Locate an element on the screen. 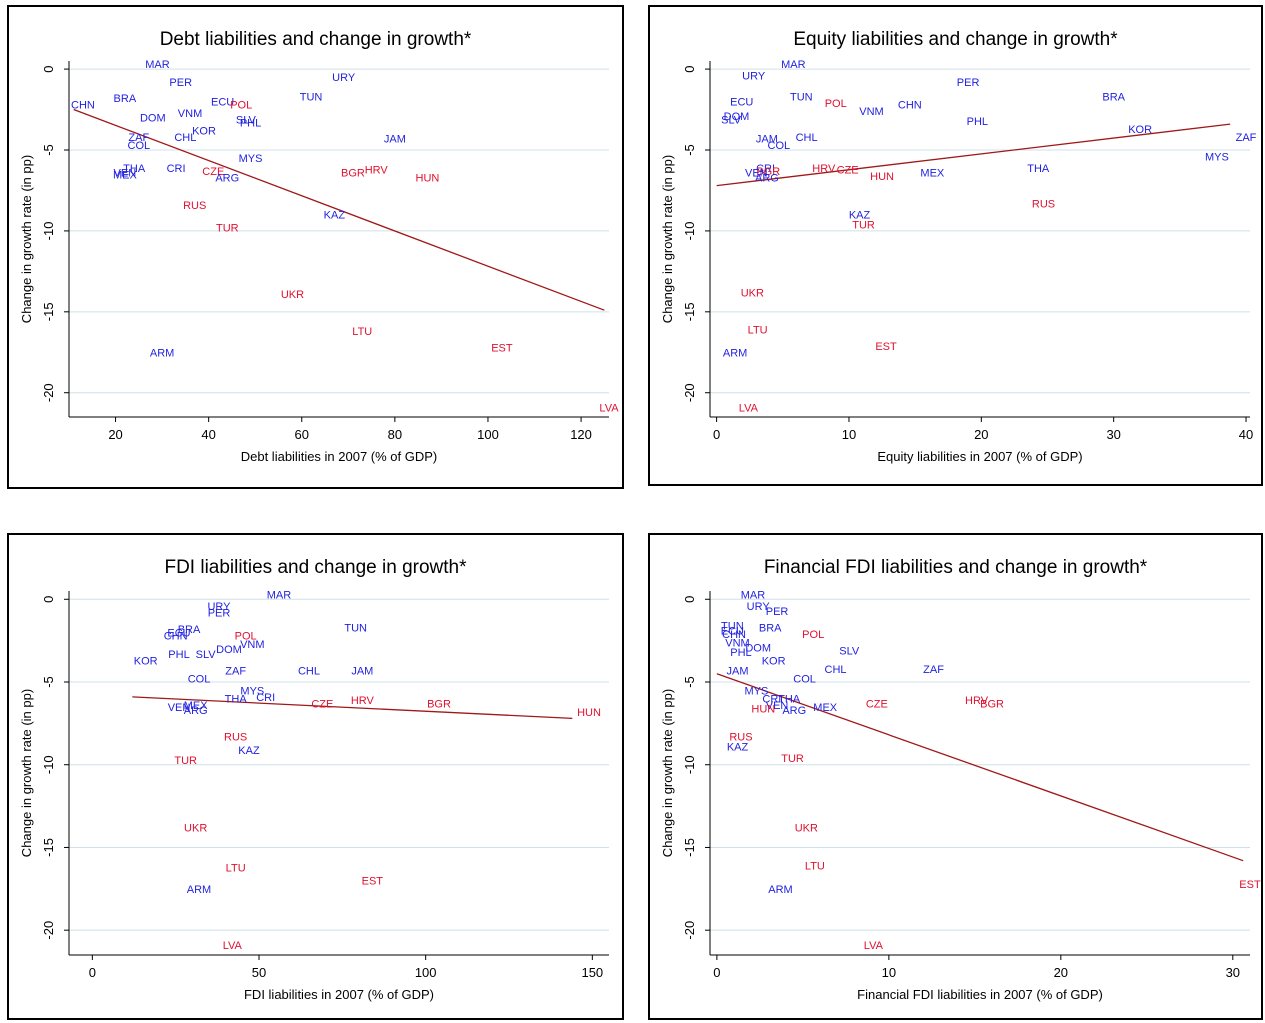 Image resolution: width=1265 pixels, height=1023 pixels. fitted-line is located at coordinates (973, 155).